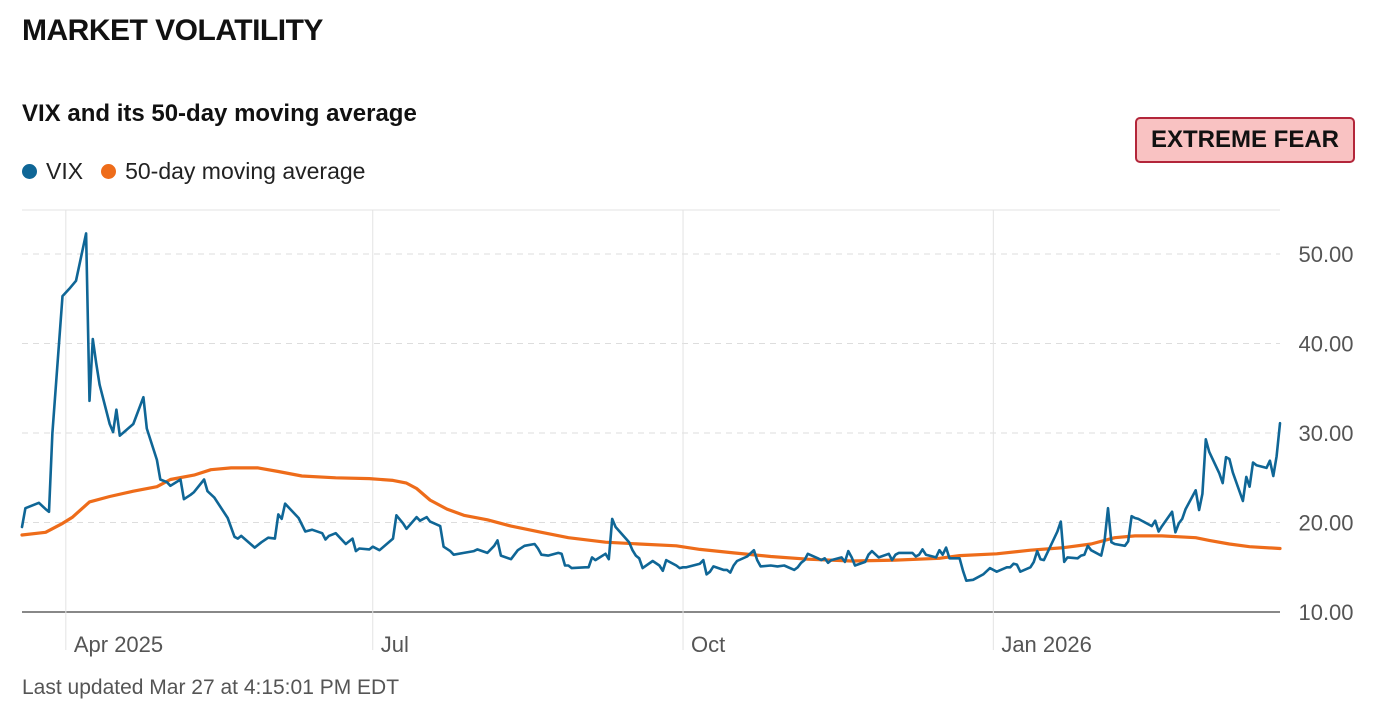  Describe the element at coordinates (29, 171) in the screenshot. I see `legend-dot-vix` at that location.